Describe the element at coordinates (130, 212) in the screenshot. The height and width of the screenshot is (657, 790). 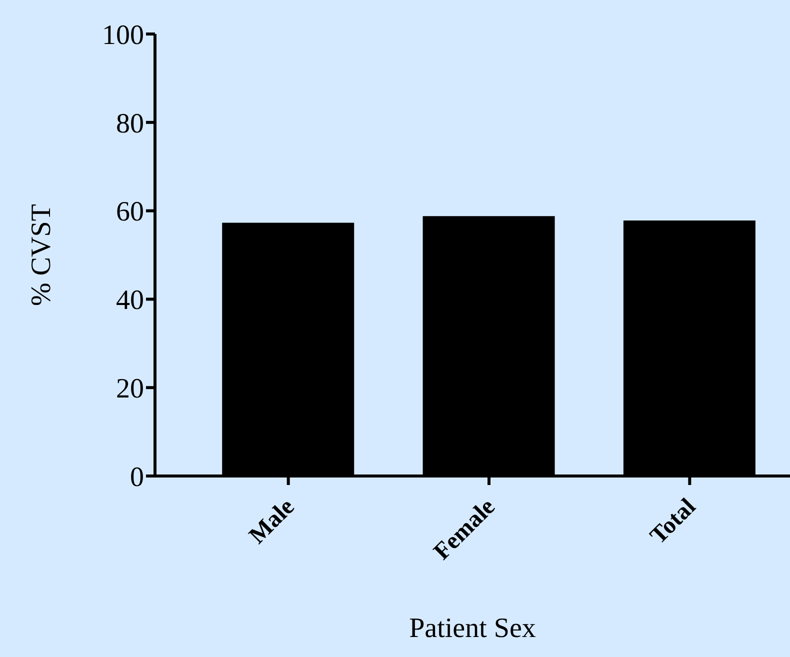
I see `y-tick-label: 60` at that location.